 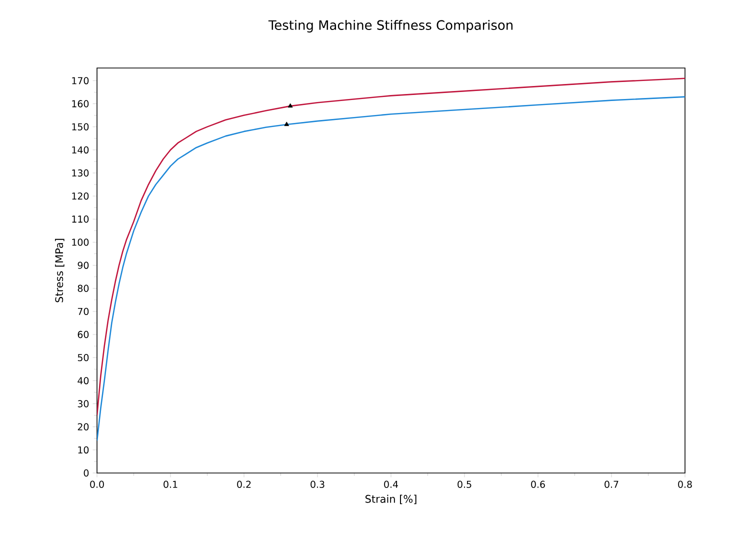 What do you see at coordinates (80, 242) in the screenshot?
I see `y-tick-label: 100` at bounding box center [80, 242].